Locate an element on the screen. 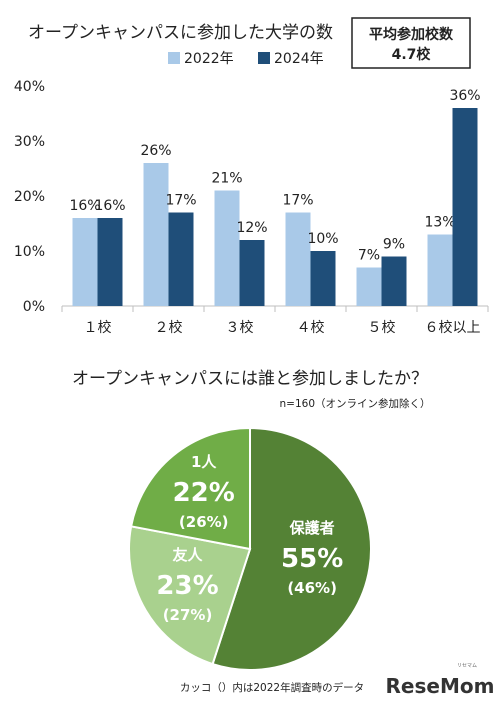 This screenshot has width=500, height=710. data-label: 10% is located at coordinates (322, 239).